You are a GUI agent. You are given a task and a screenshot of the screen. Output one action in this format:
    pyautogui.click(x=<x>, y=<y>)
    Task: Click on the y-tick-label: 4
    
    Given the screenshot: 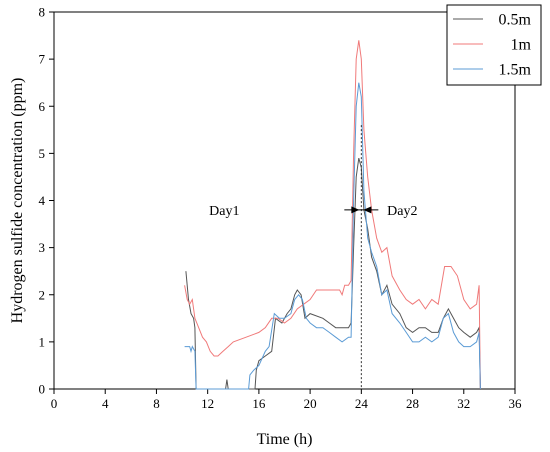 What is the action you would take?
    pyautogui.click(x=42, y=200)
    